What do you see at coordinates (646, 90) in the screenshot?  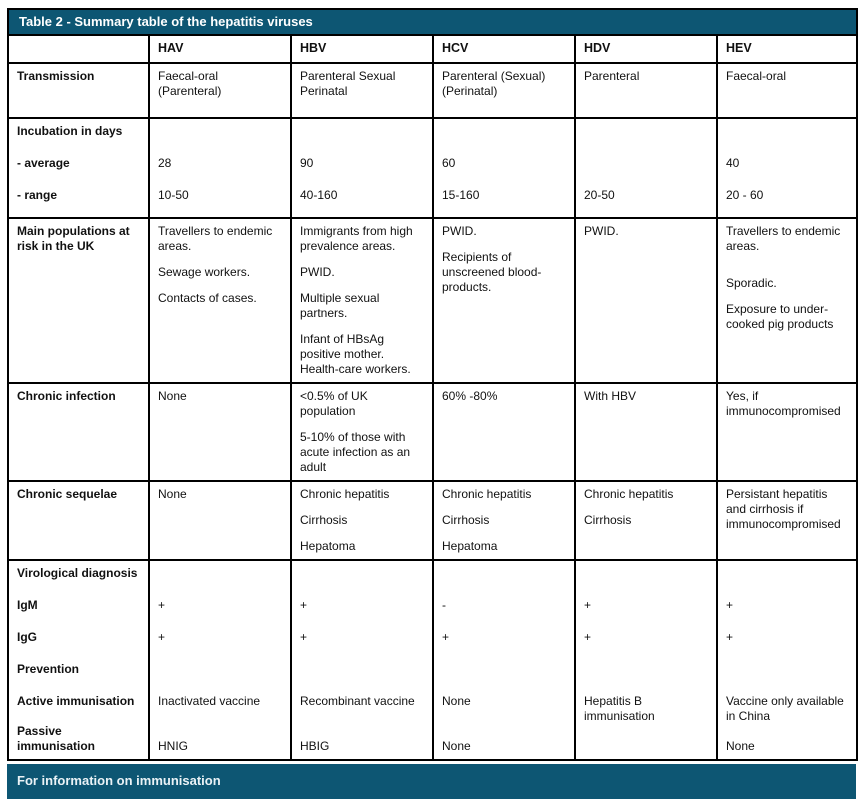 I see `cell-transmission-hdv: Parenteral` at bounding box center [646, 90].